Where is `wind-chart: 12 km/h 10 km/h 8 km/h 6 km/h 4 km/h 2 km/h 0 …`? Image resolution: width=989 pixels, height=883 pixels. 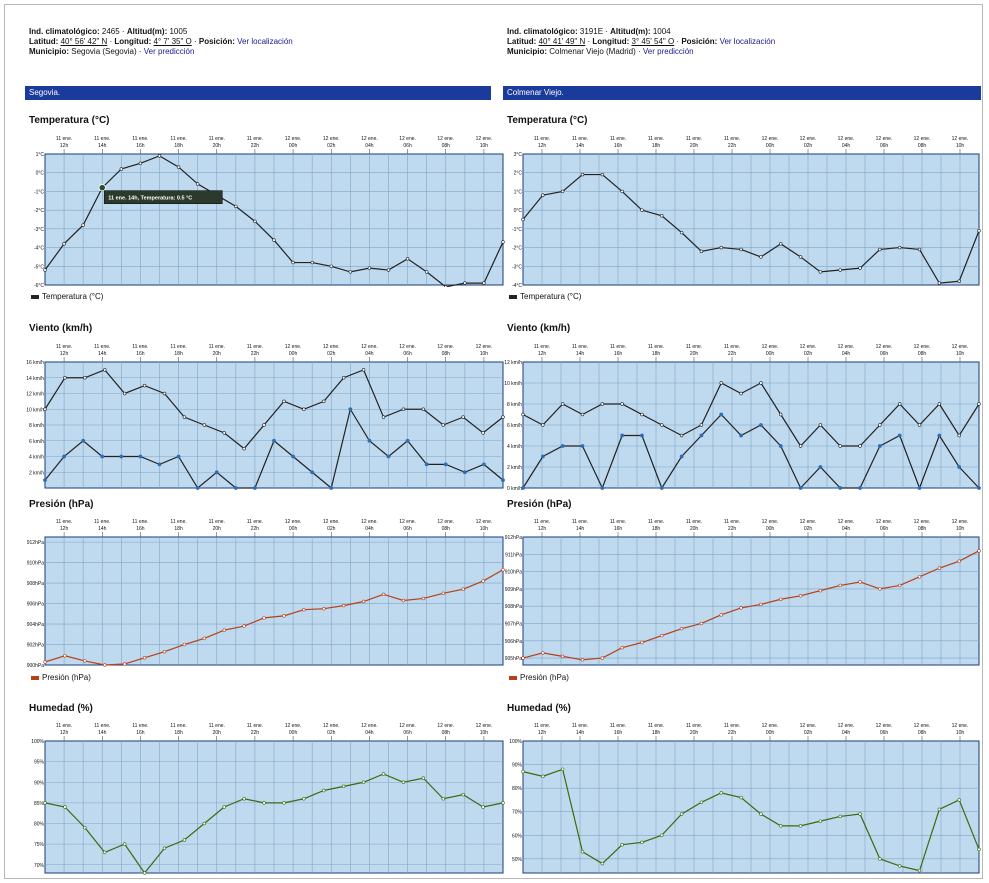
wind-chart: 12 km/h 10 km/h 8 km/h 6 km/h 4 km/h 2 km/h 0 … is located at coordinates (742, 415).